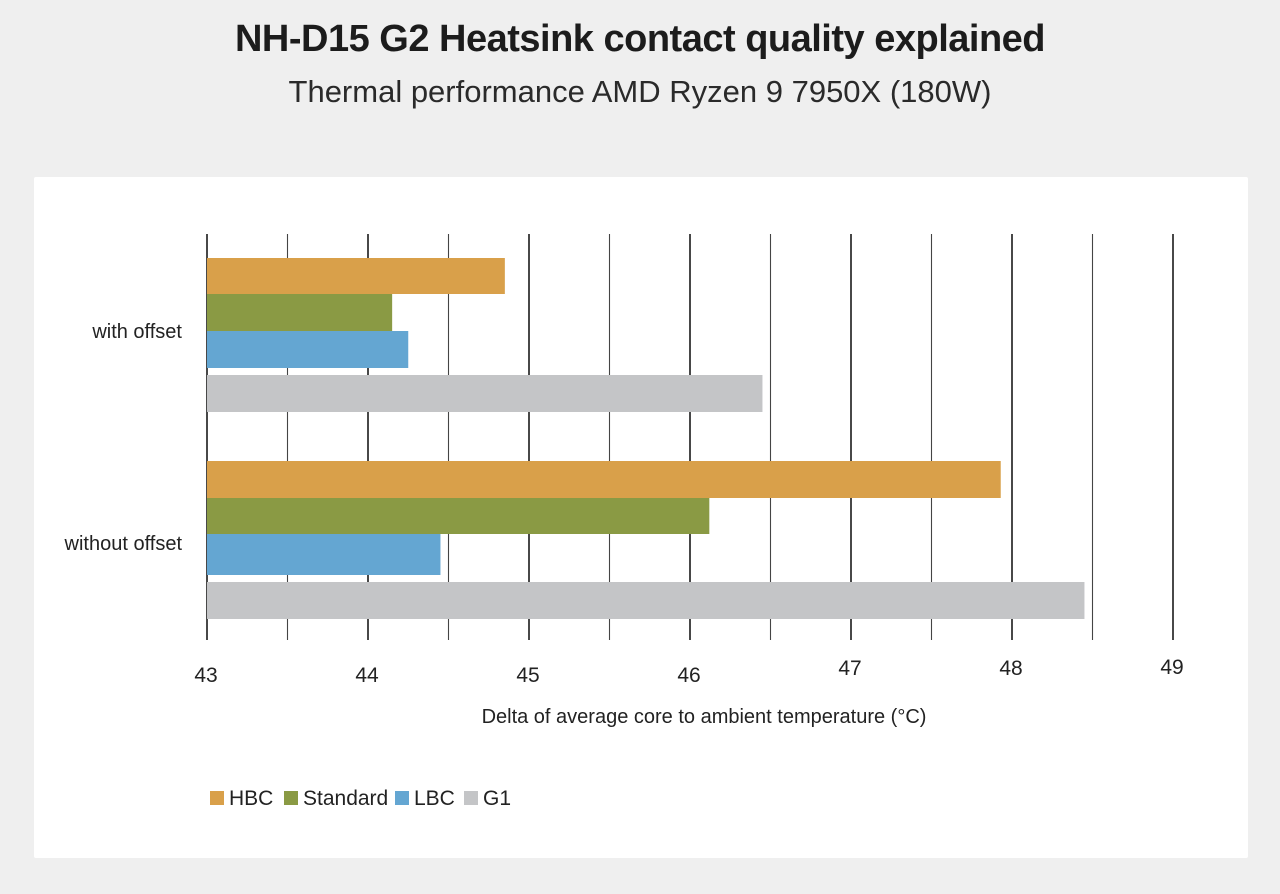 The image size is (1280, 894). I want to click on legend-label-hbc: HBC, so click(251, 798).